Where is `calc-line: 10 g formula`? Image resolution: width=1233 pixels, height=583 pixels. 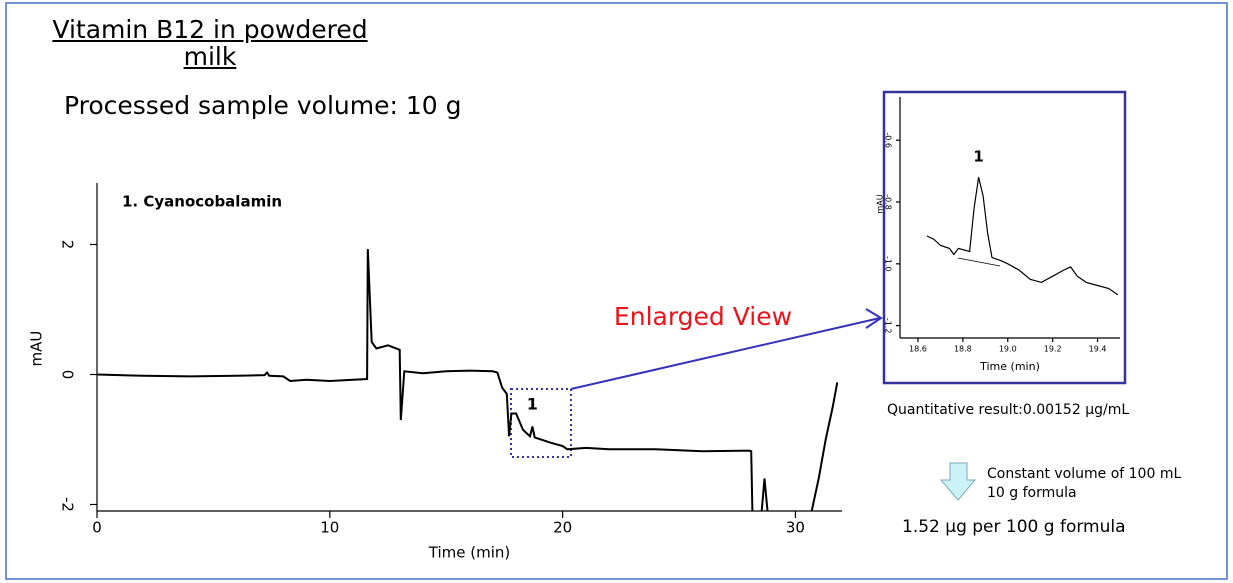 calc-line: 10 g formula is located at coordinates (1032, 493).